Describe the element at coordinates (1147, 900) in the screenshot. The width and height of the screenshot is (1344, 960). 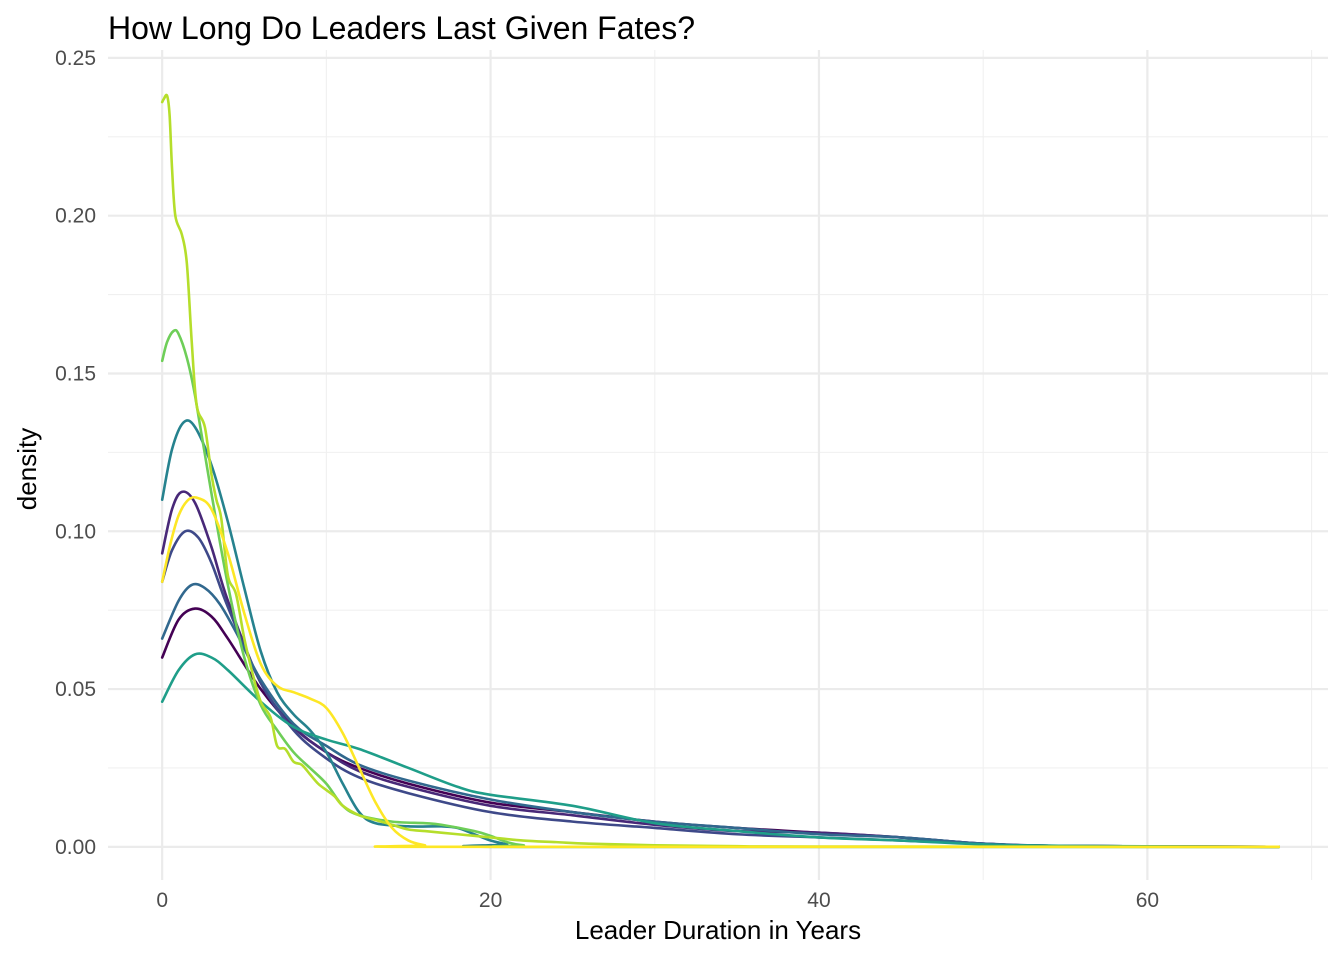
I see `x-tick-label: 60` at that location.